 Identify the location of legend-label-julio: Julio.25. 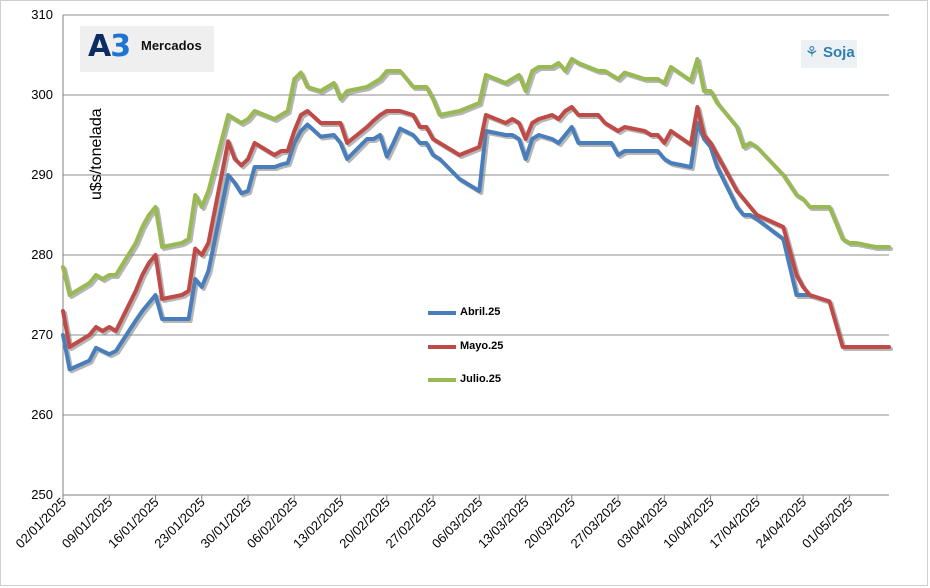
(480, 379).